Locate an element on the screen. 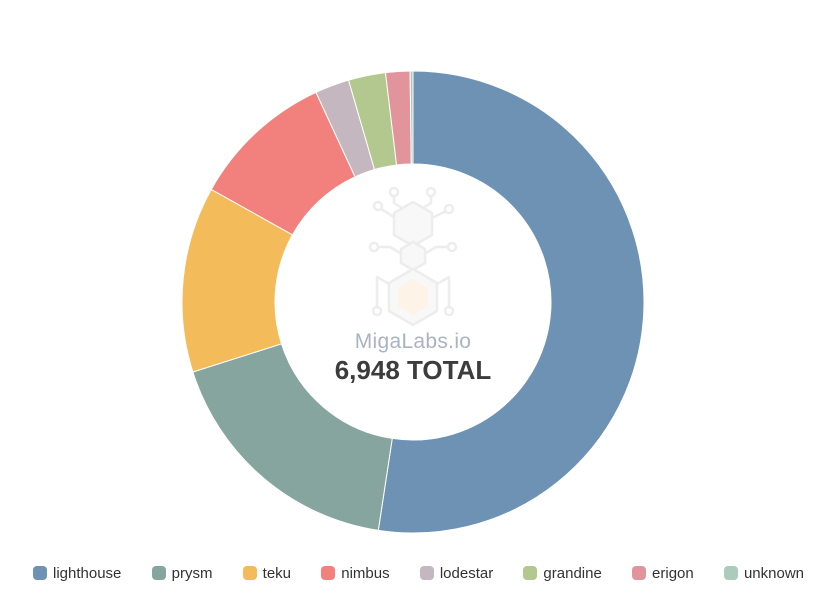  watermark-brand-text: MigaLabs.io is located at coordinates (413, 341).